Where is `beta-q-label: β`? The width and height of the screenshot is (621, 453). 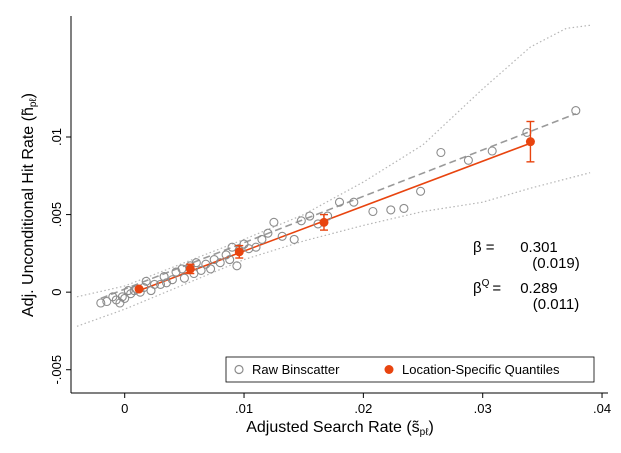
beta-q-label: β is located at coordinates (477, 288).